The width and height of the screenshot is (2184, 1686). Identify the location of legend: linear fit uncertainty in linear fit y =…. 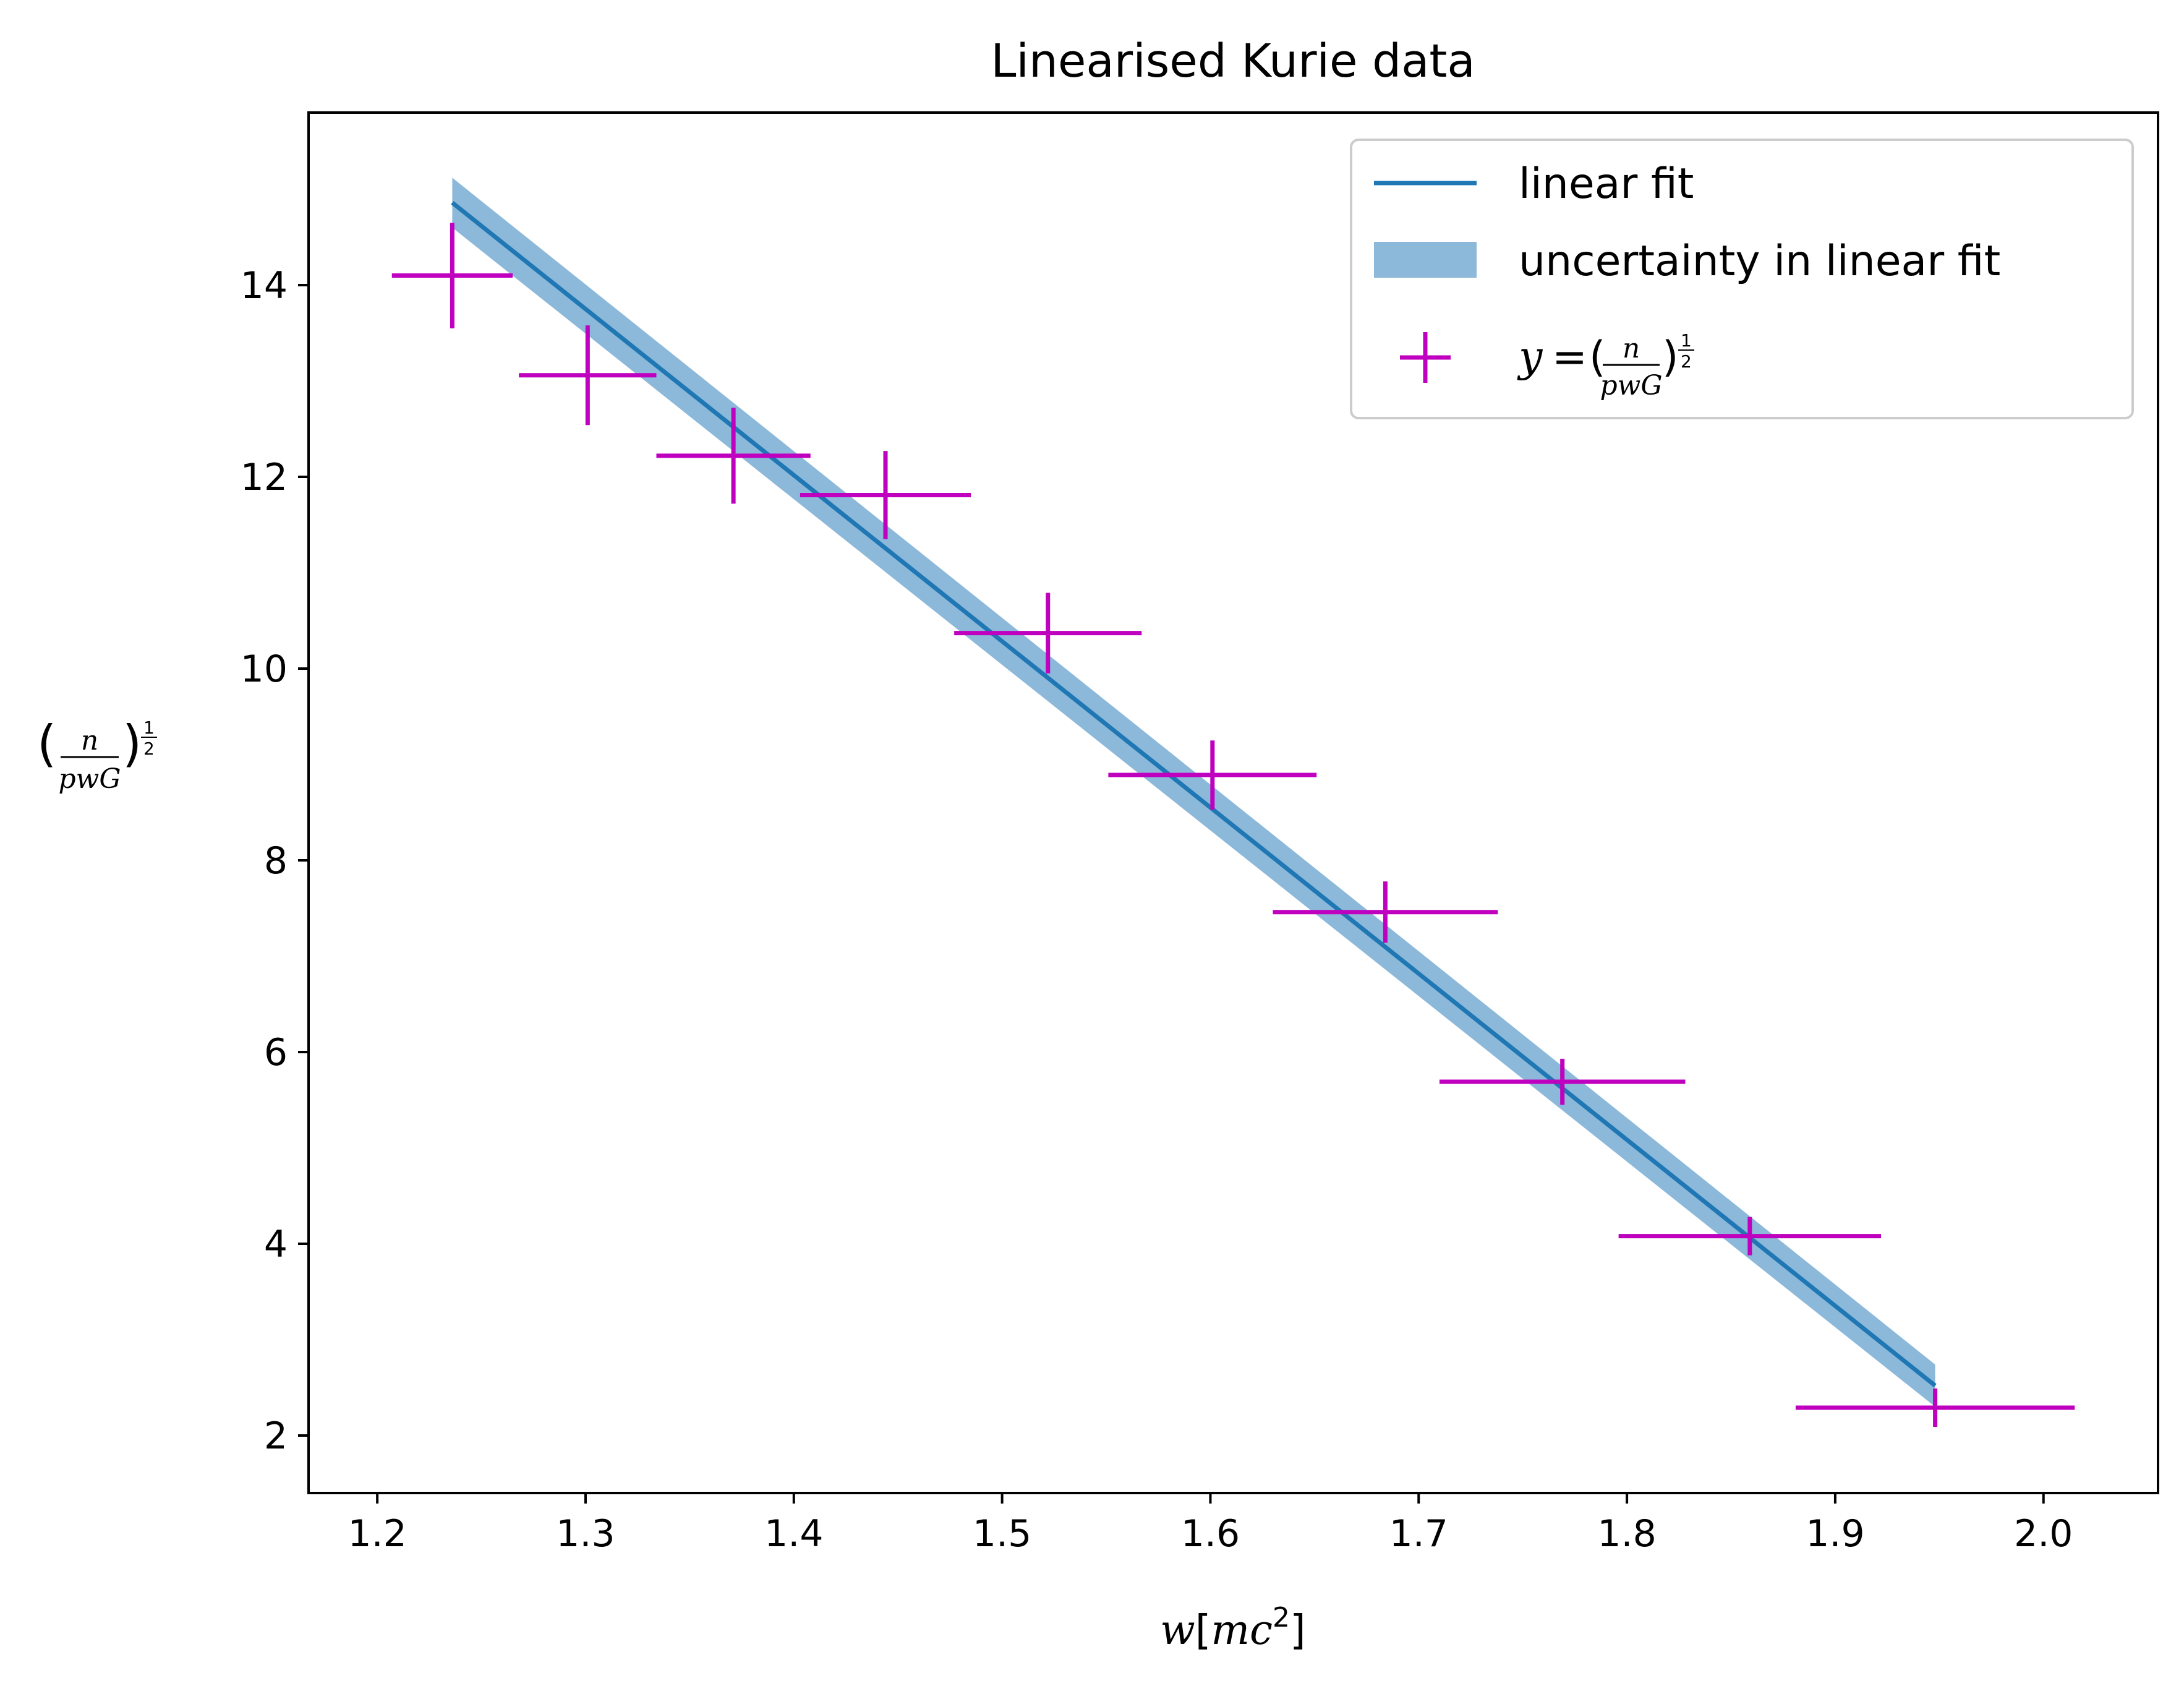
(1742, 279).